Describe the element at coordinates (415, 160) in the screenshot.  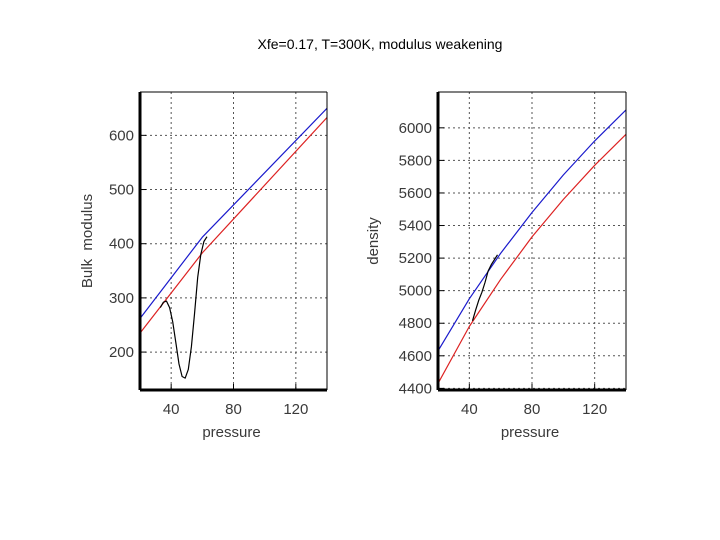
I see `y-tick-label: 5800` at that location.